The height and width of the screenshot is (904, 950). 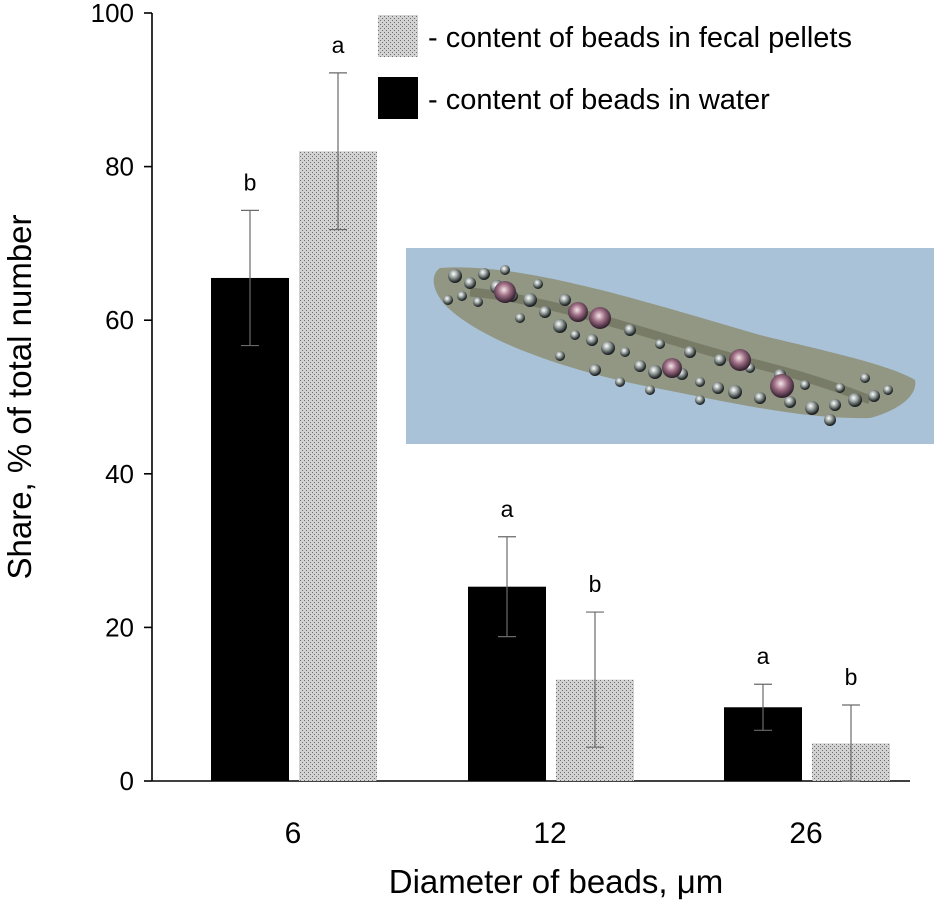 What do you see at coordinates (599, 100) in the screenshot?
I see `legend-label: - content of beads in water` at bounding box center [599, 100].